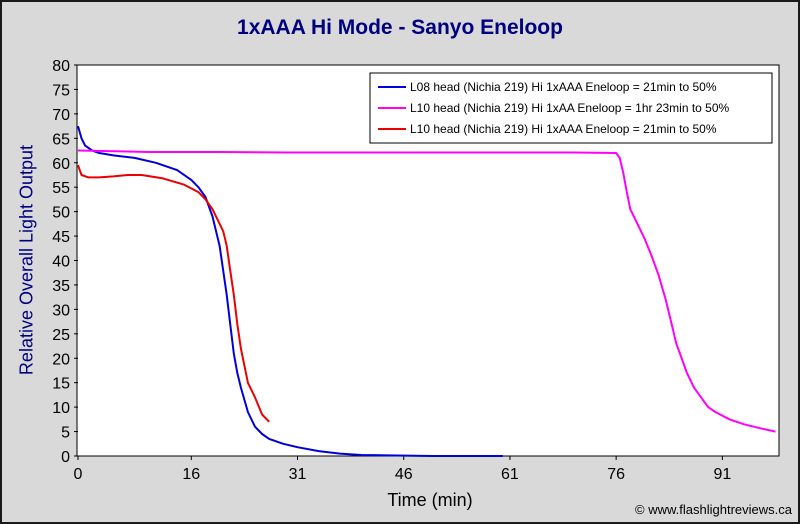 The image size is (800, 524). I want to click on x-tick-label: 31, so click(298, 474).